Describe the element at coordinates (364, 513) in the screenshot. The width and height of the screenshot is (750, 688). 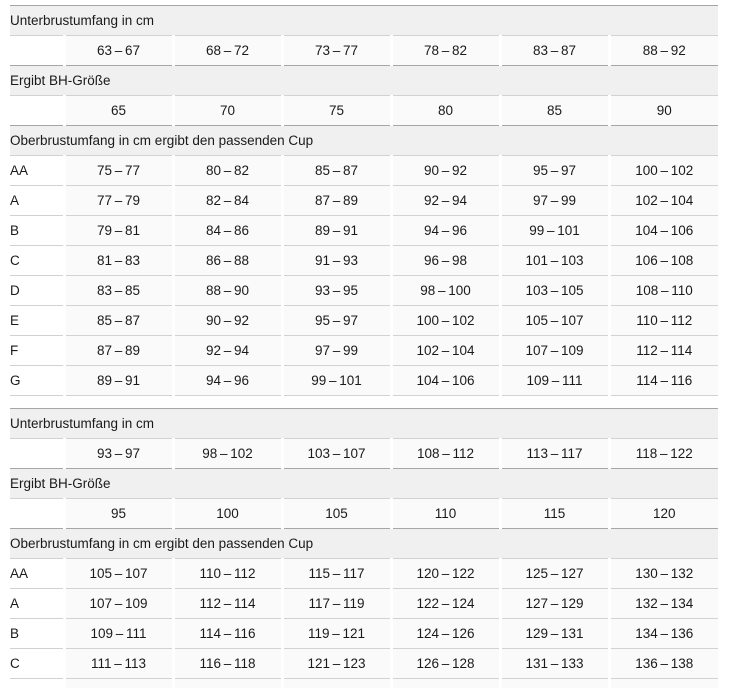
I see `band-size-values-row: 95 100 105 110 115 120` at that location.